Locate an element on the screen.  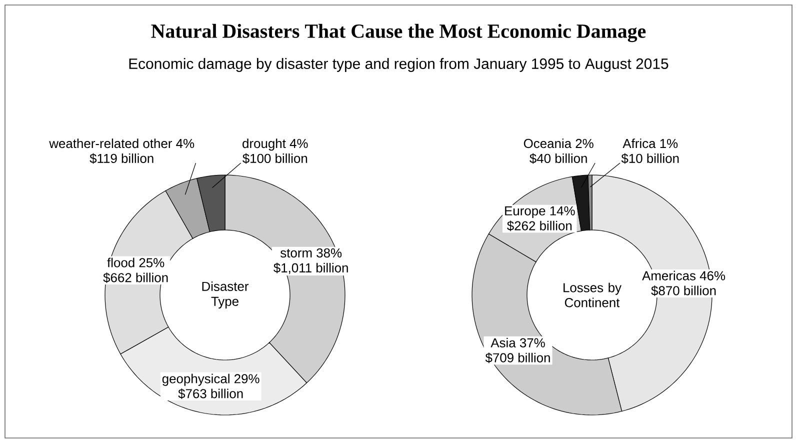
data-label: $763 billion is located at coordinates (210, 394).